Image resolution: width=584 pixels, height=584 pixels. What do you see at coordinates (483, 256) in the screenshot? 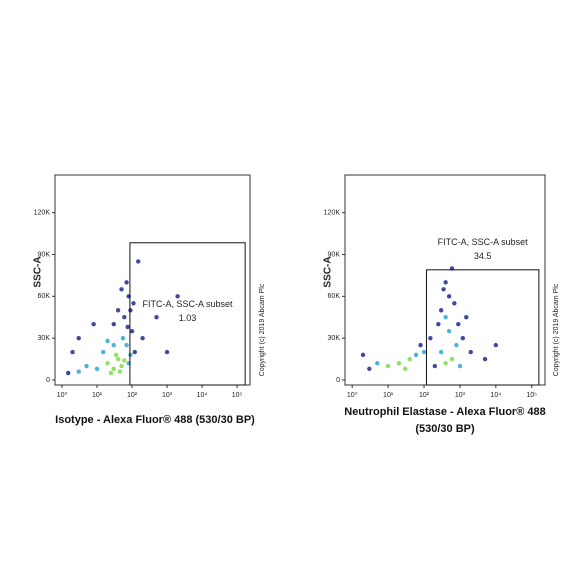
I see `gate-value: 34.5` at bounding box center [483, 256].